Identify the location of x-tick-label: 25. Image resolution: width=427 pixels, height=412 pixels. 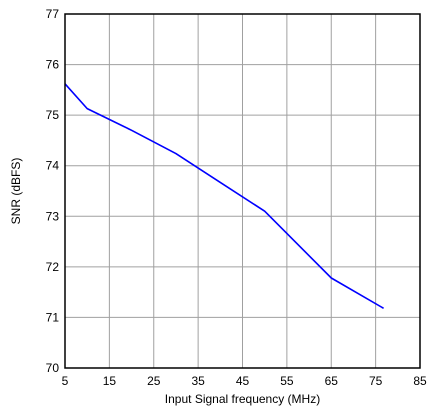
(154, 381).